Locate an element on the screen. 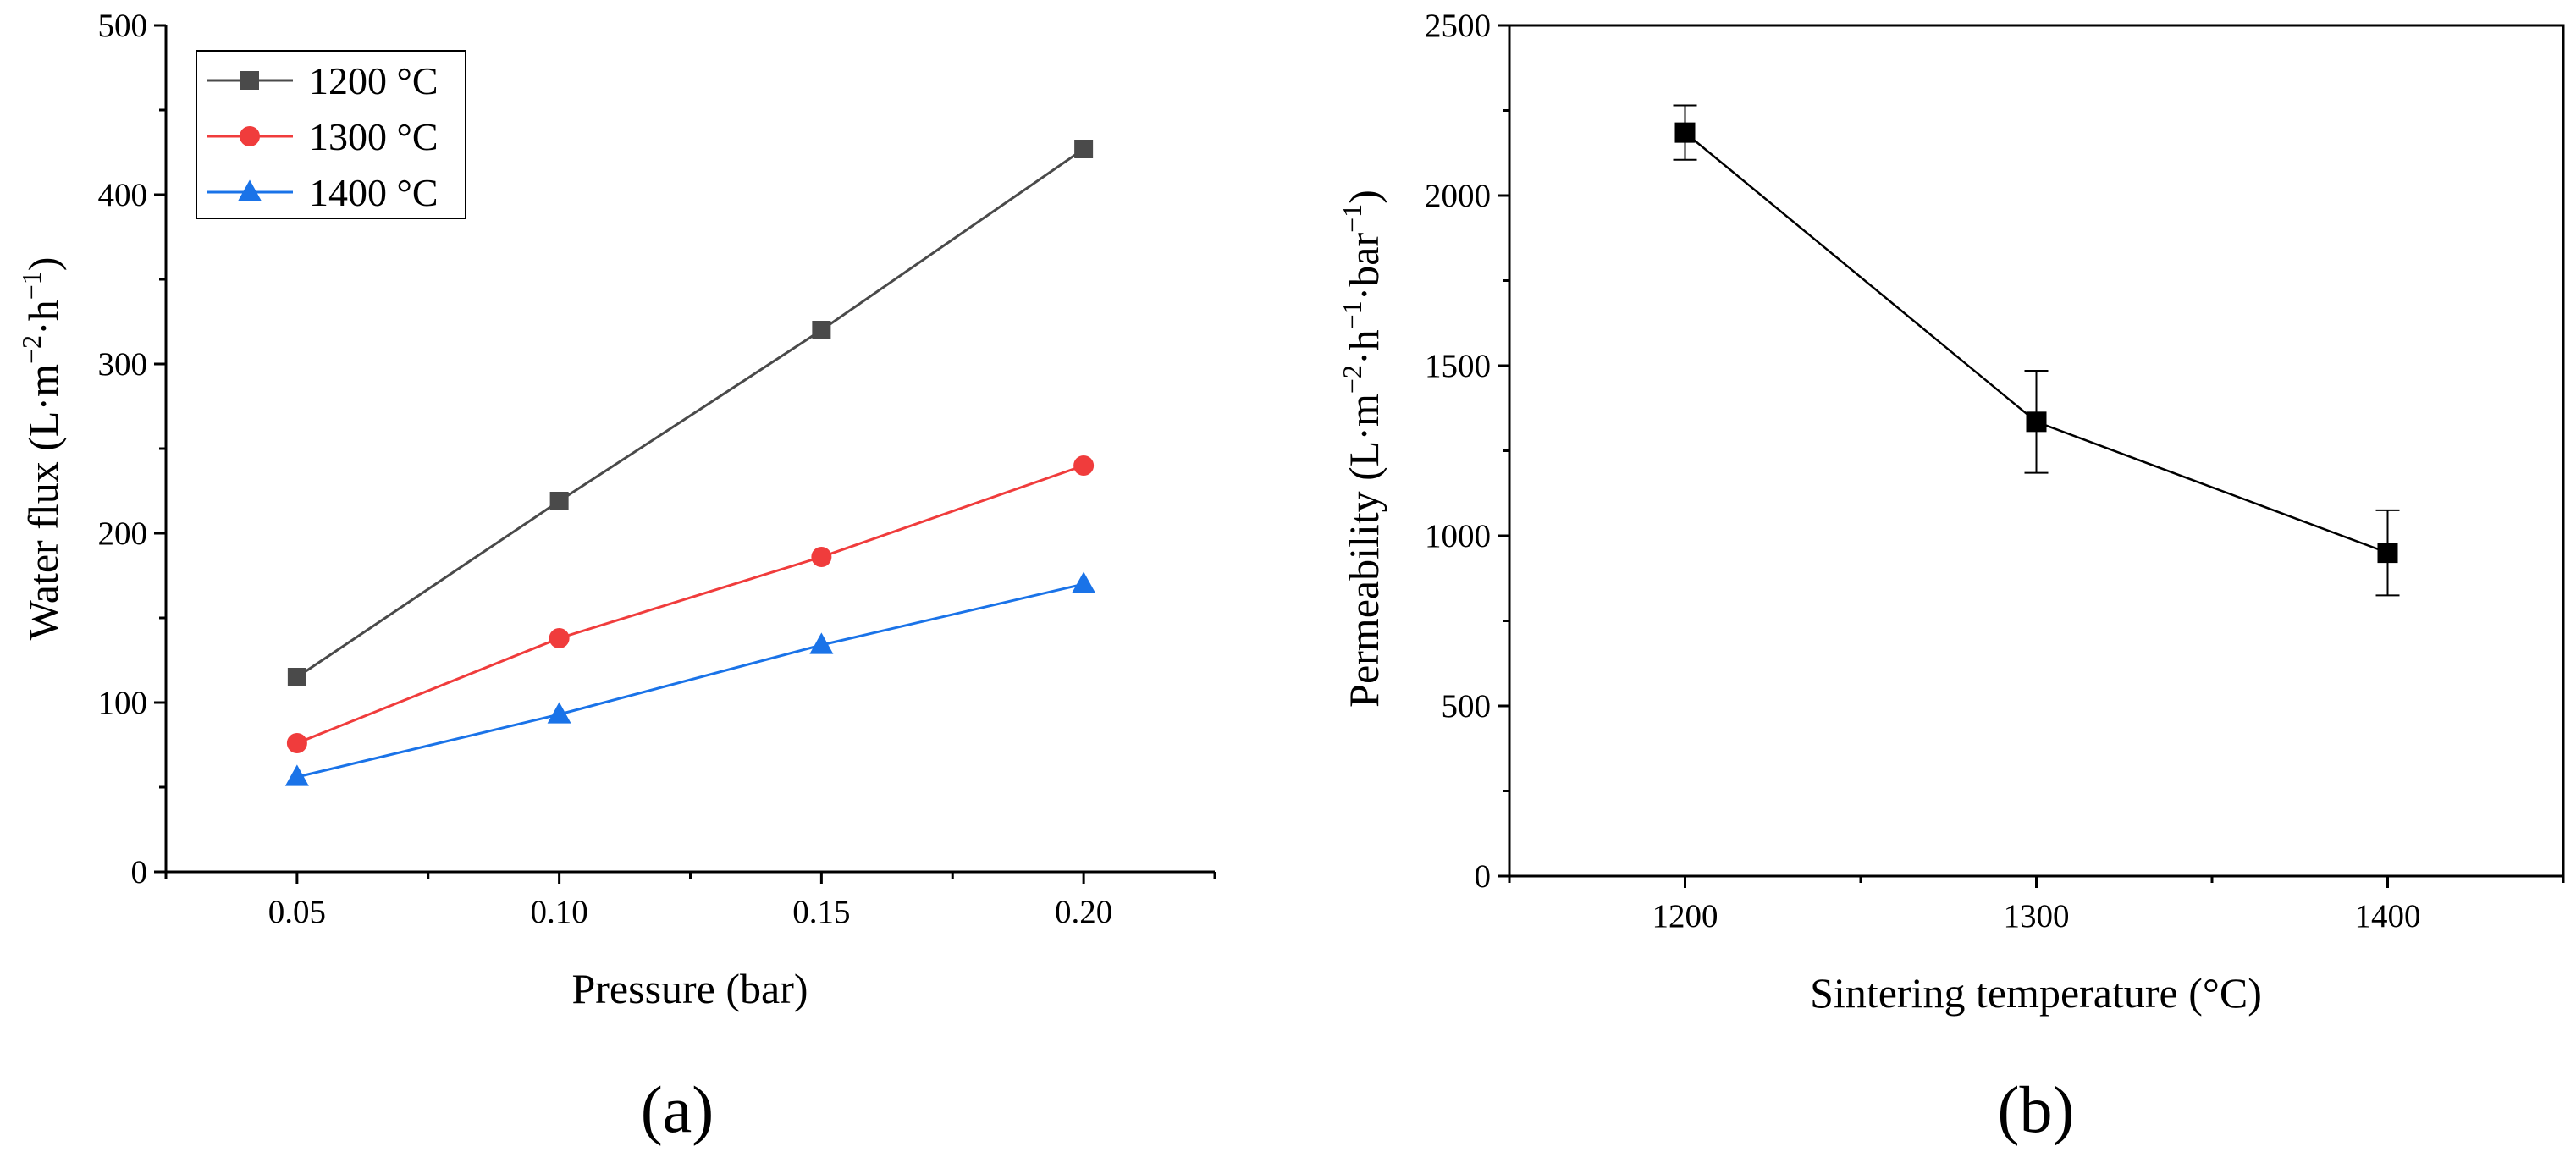 The image size is (2576, 1152). x-tick-label: 0.05 is located at coordinates (297, 912).